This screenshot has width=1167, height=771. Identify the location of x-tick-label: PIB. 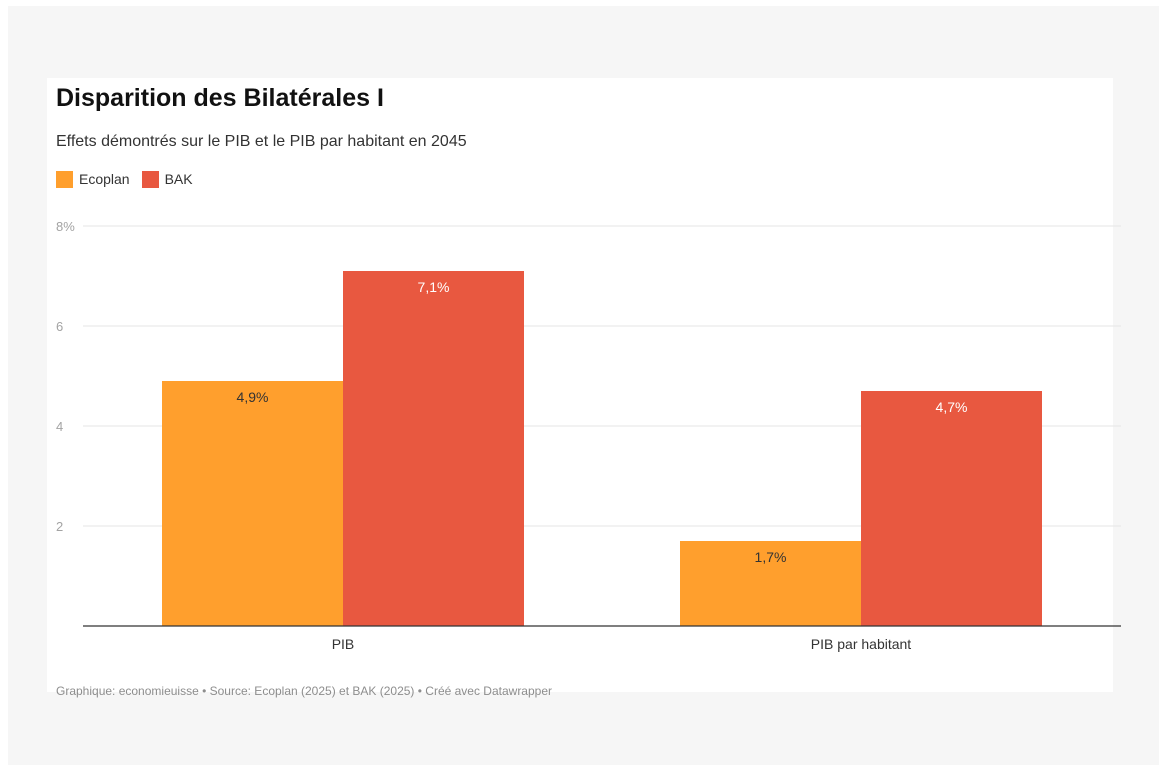
(343, 644).